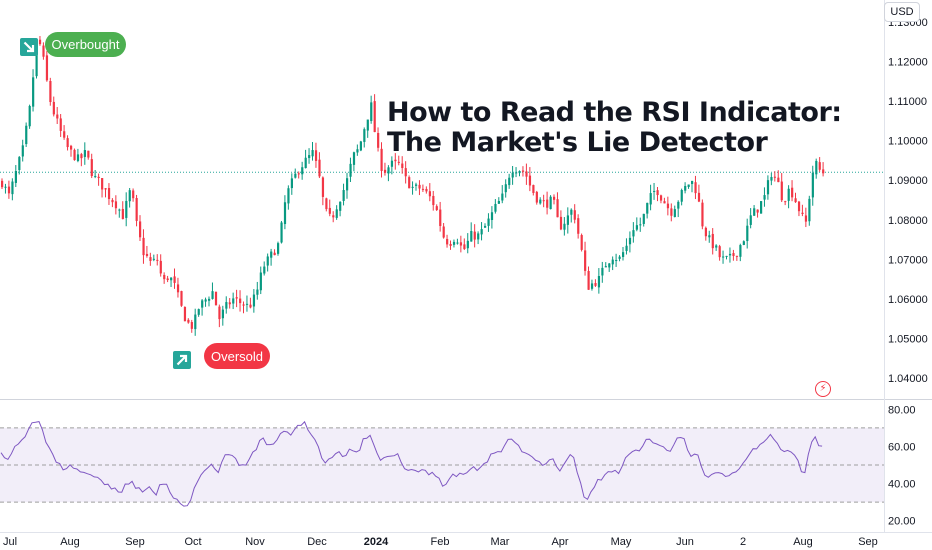 The image size is (932, 550). What do you see at coordinates (578, 142) in the screenshot?
I see `title-line-2: The Market's Lie Detector` at bounding box center [578, 142].